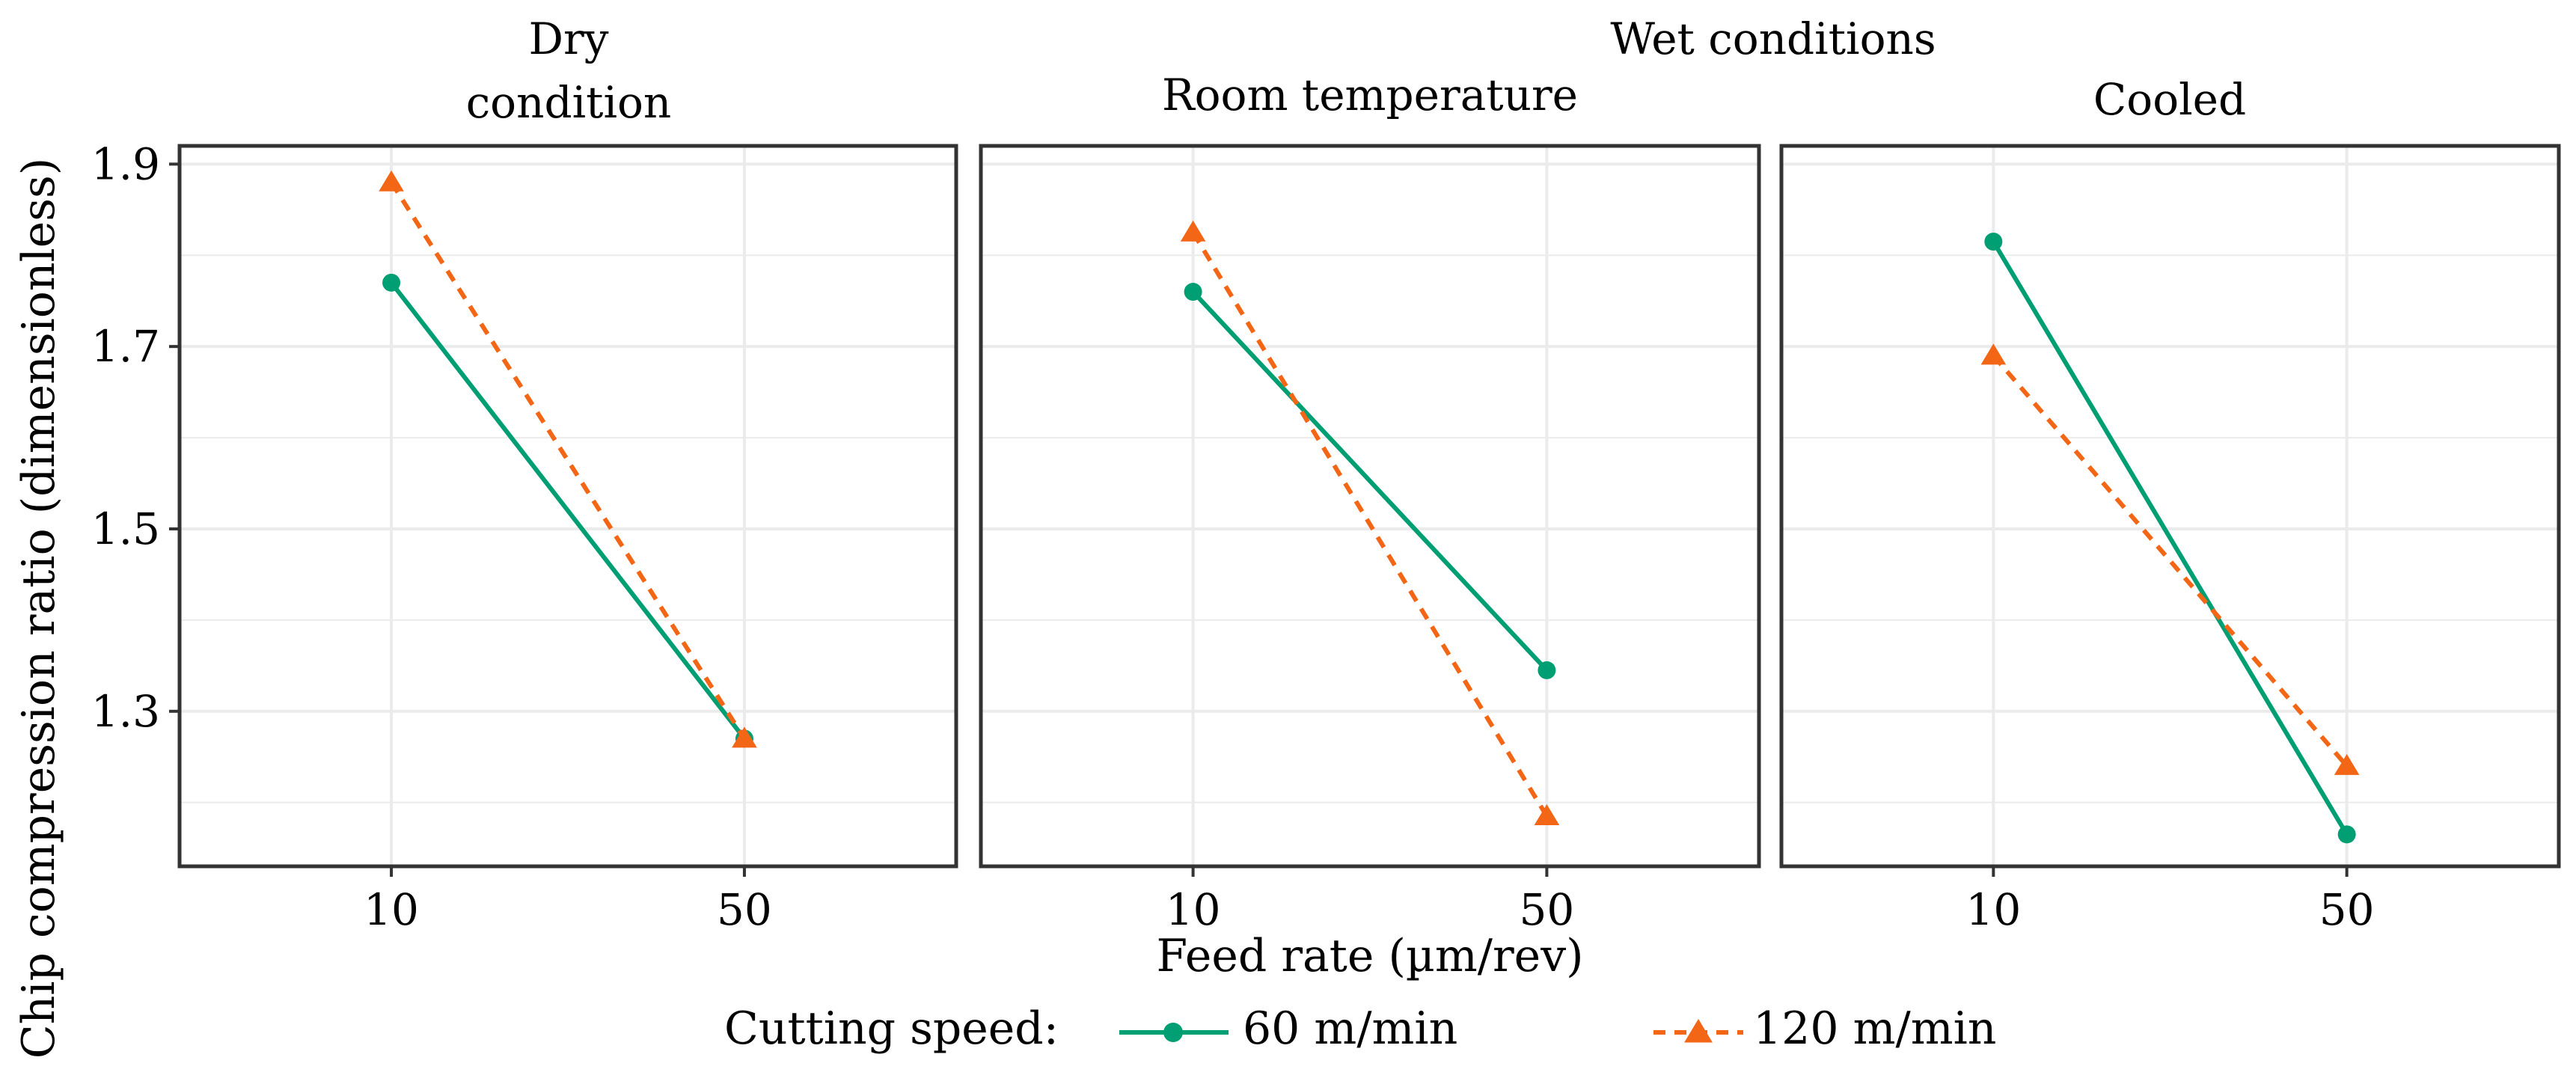 Image resolution: width=2576 pixels, height=1087 pixels. Describe the element at coordinates (1773, 38) in the screenshot. I see `wet-conditions-group-title: Wet conditions` at that location.